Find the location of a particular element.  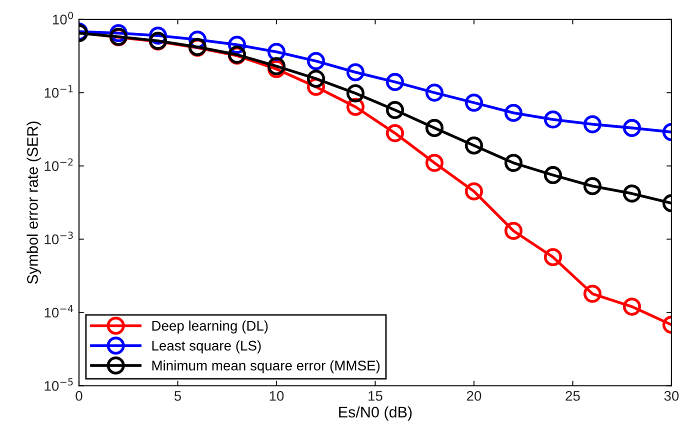

y-tick-label: 10$^{−4}$ is located at coordinates (59, 311).